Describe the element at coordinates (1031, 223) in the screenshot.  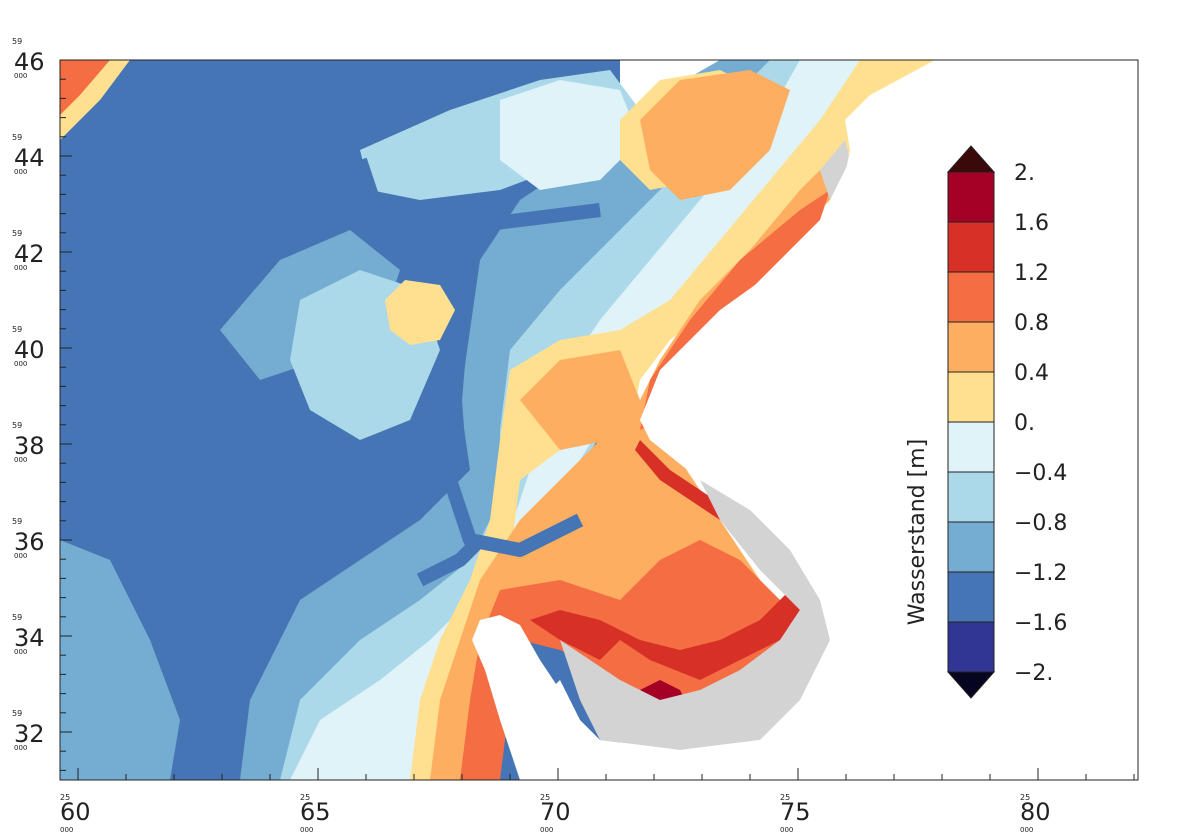
I see `colorbar-label: 1.6` at that location.